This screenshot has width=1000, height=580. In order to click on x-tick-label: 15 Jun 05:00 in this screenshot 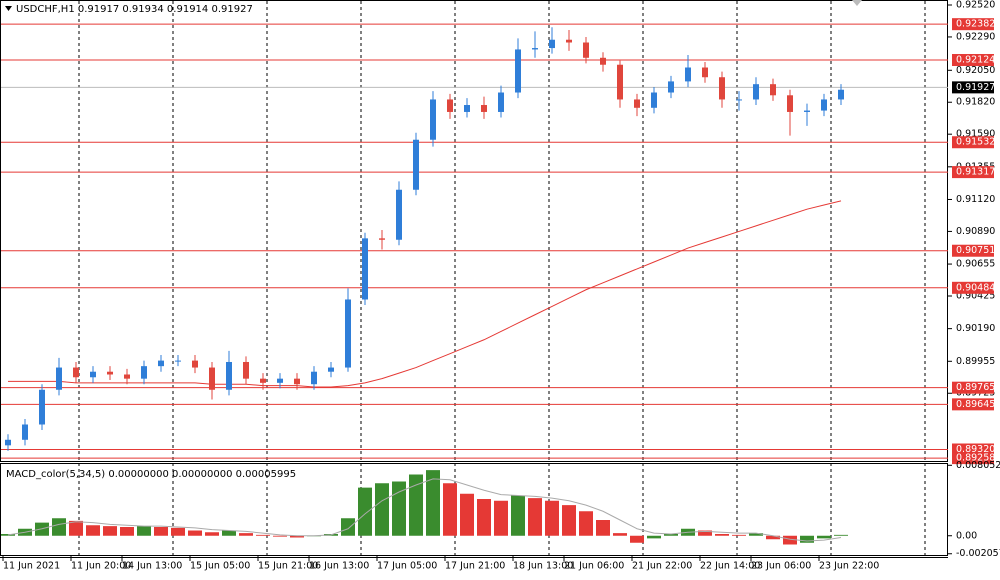, I will do `click(220, 566)`.